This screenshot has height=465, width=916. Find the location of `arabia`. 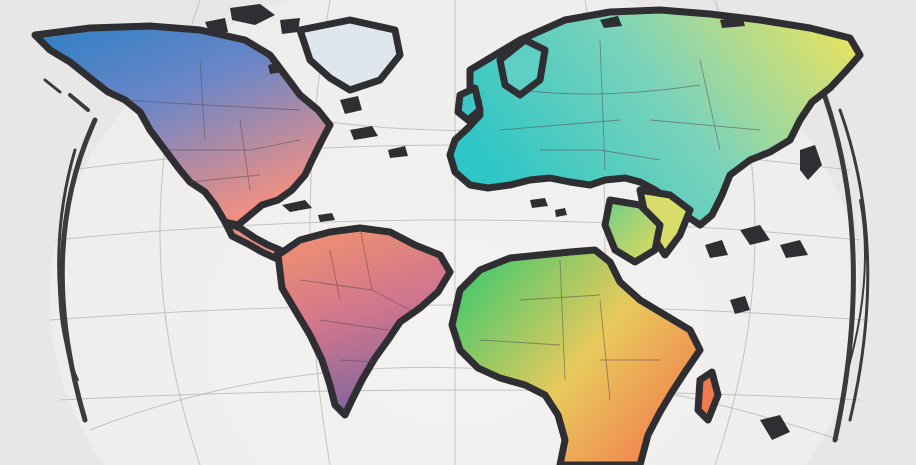

arabia is located at coordinates (632, 231).